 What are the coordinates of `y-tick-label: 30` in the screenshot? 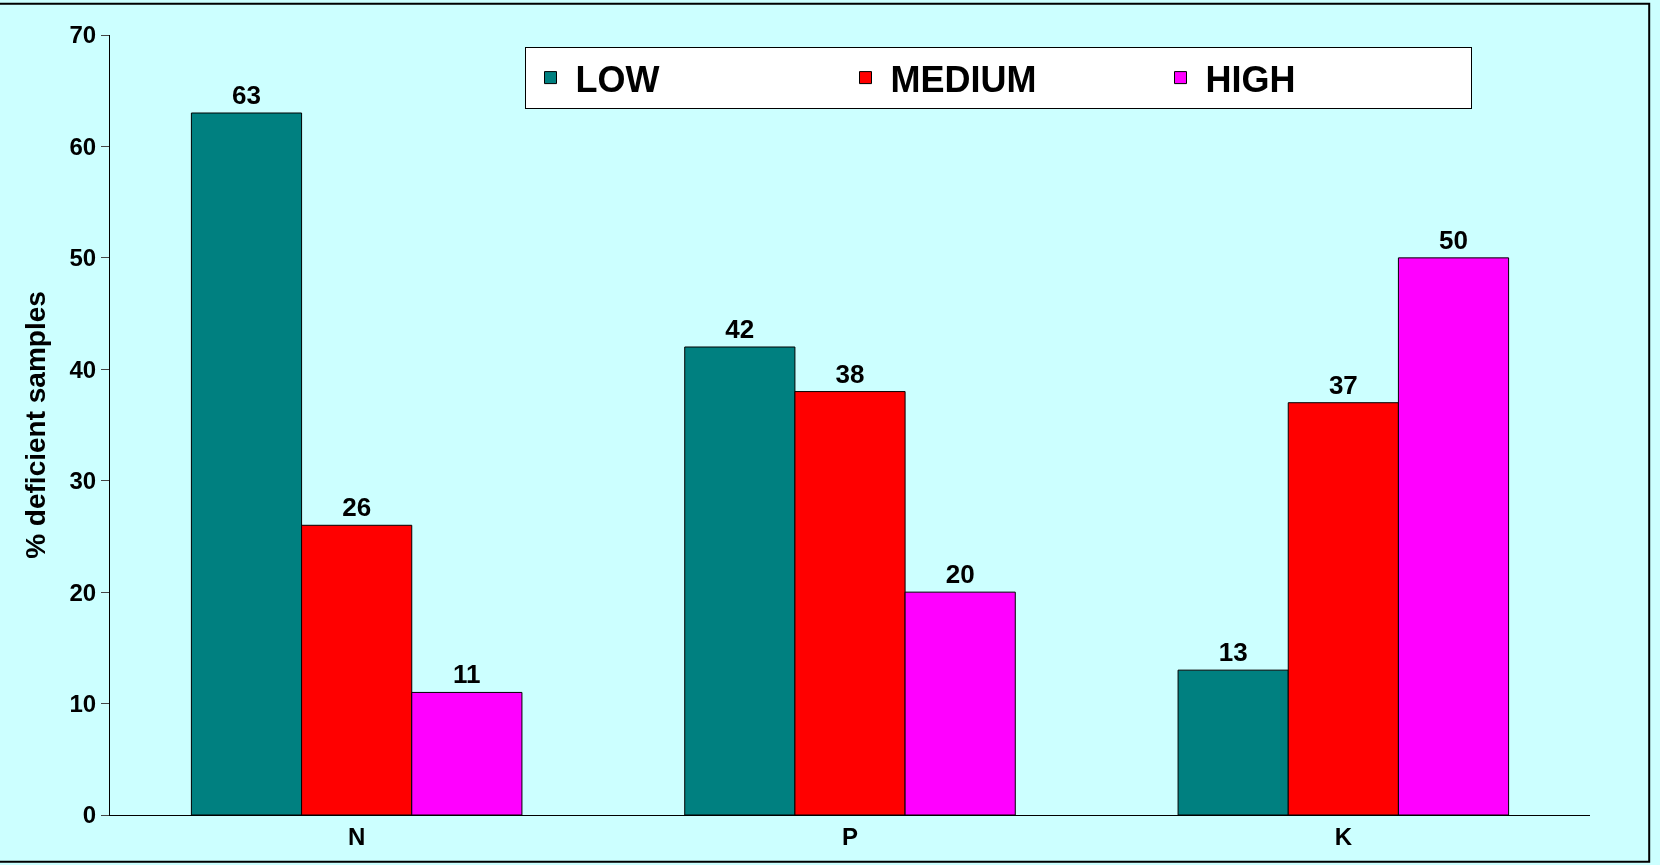 It's located at (83, 481).